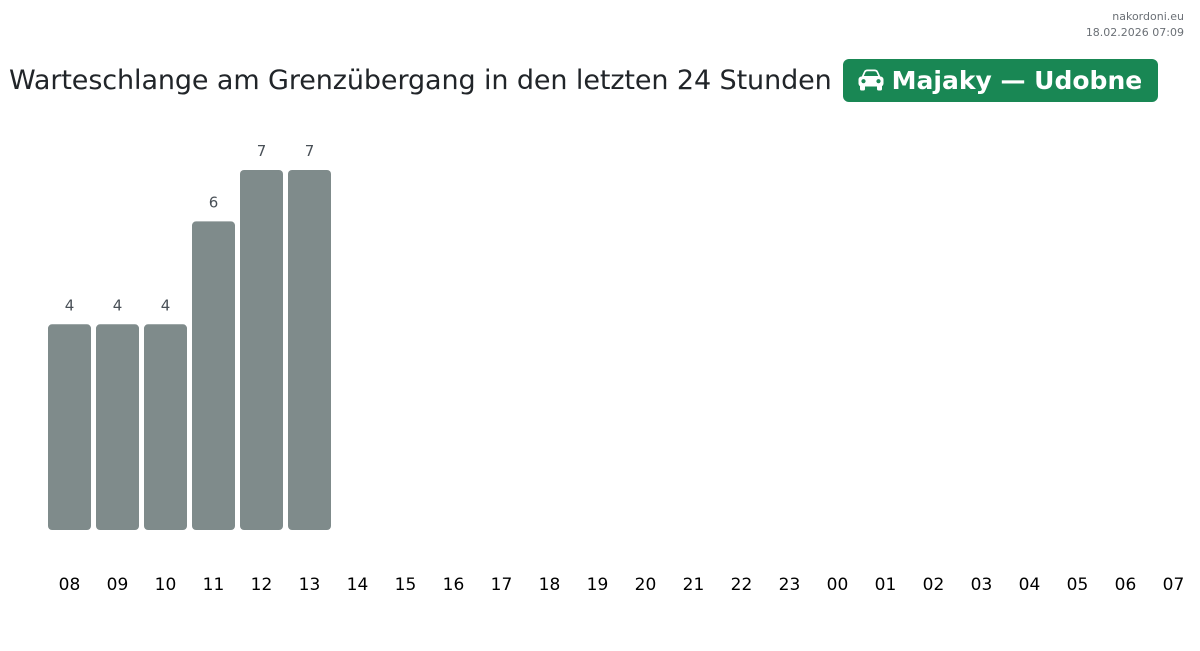  What do you see at coordinates (934, 585) in the screenshot?
I see `x-tick-02: 02` at bounding box center [934, 585].